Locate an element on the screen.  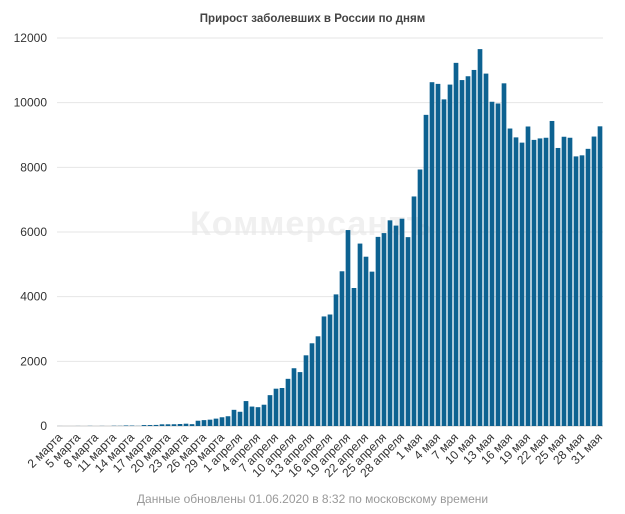
y-tick-label: 8000 is located at coordinates (33, 167).